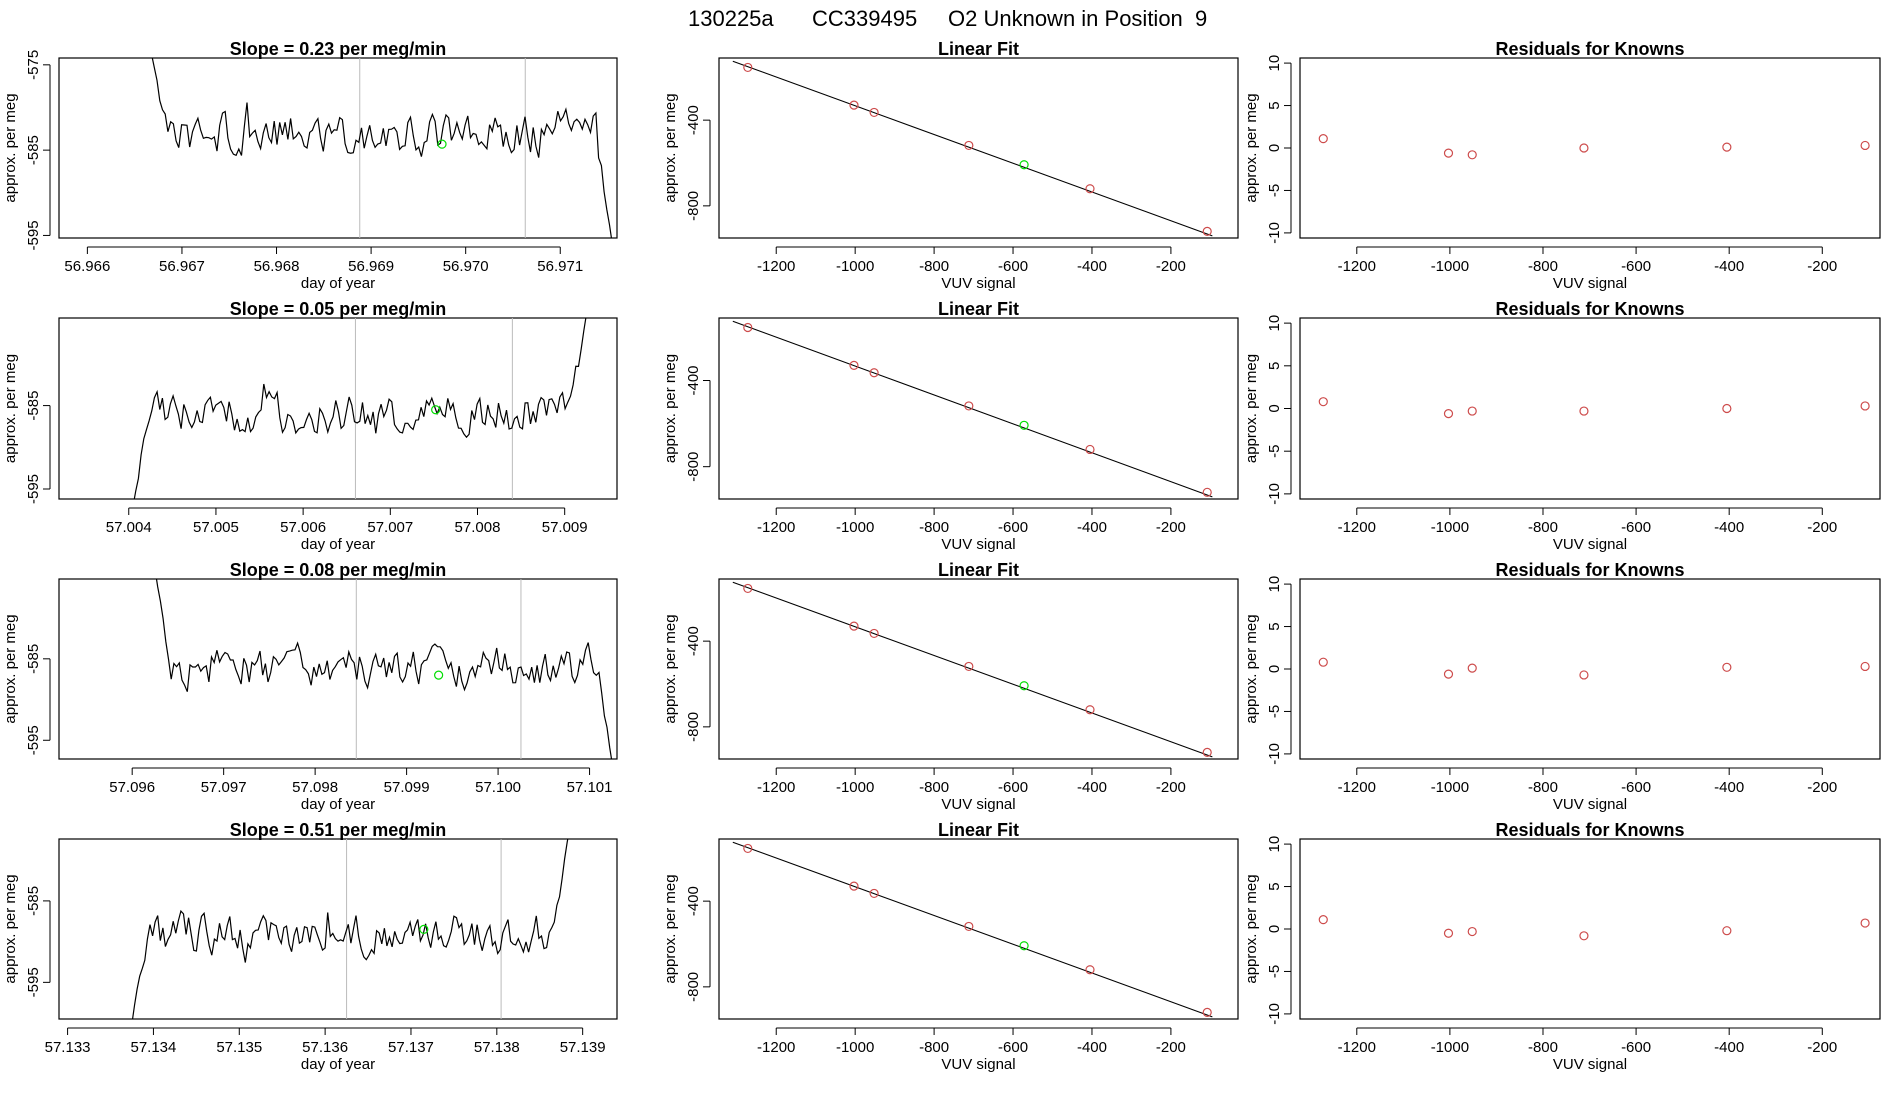  I want to click on panel-title: Slope = 0.05 per meg/min, so click(338, 309).